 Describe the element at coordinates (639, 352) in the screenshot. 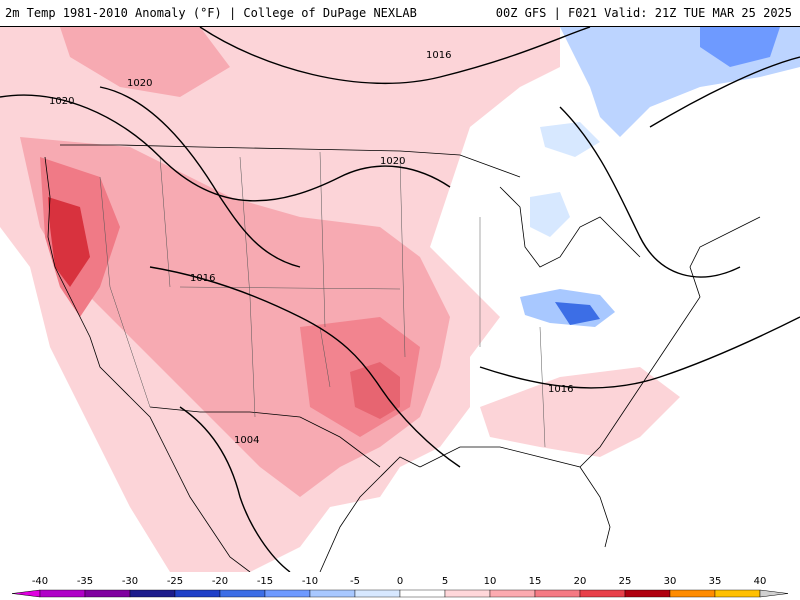

I see `isobar-1016-southeast` at that location.